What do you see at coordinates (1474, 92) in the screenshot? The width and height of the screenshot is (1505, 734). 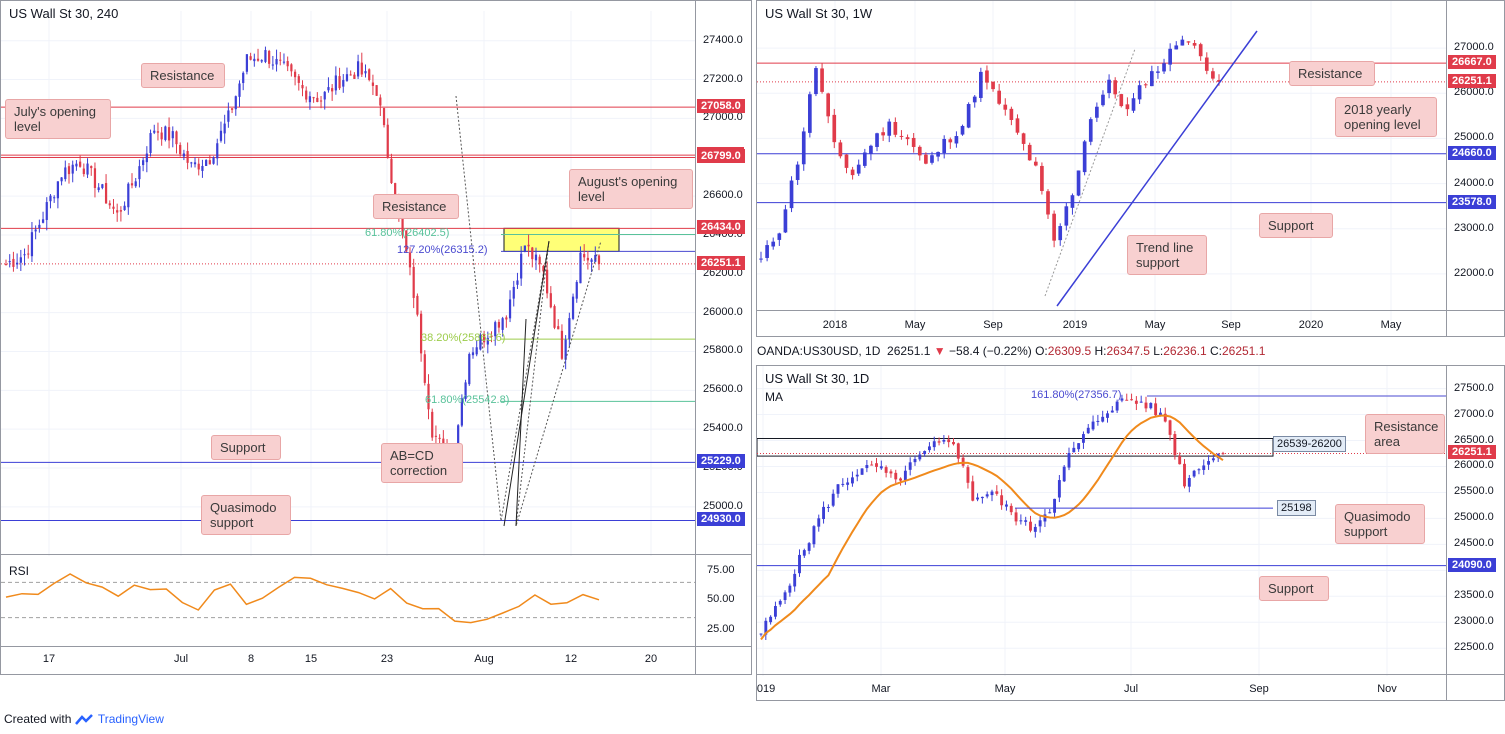 I see `price-axis-tick: 26000.0` at bounding box center [1474, 92].